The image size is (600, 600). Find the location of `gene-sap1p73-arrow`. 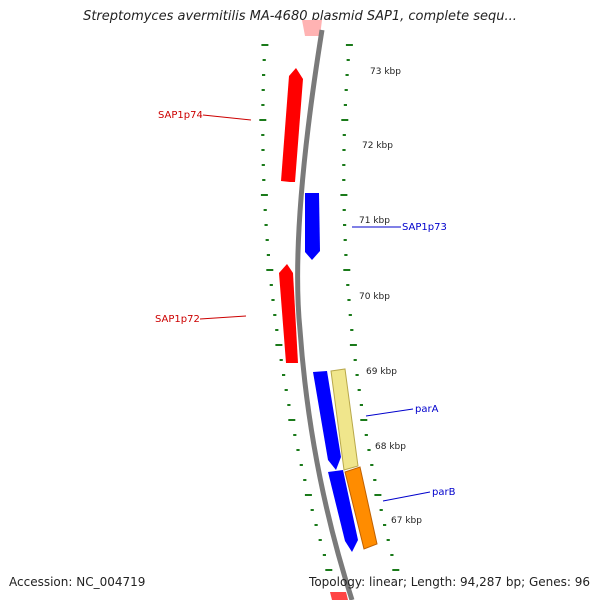

gene-sap1p73-arrow is located at coordinates (312, 226).